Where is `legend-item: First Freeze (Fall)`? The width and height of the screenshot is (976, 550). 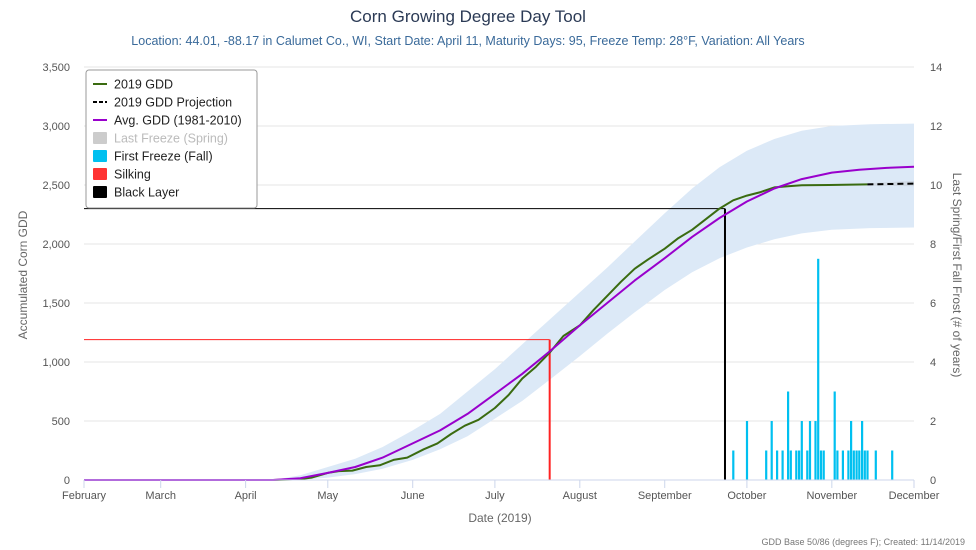 legend-item: First Freeze (Fall) is located at coordinates (153, 157).